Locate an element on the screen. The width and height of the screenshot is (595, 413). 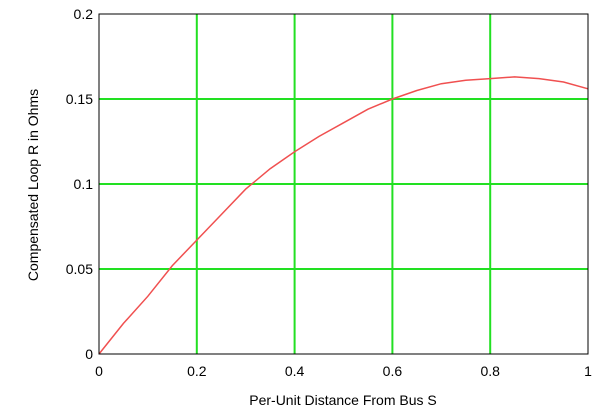
y-axis-ticks: 0 0.05 0.1 0.15 0.2 is located at coordinates (79, 184).